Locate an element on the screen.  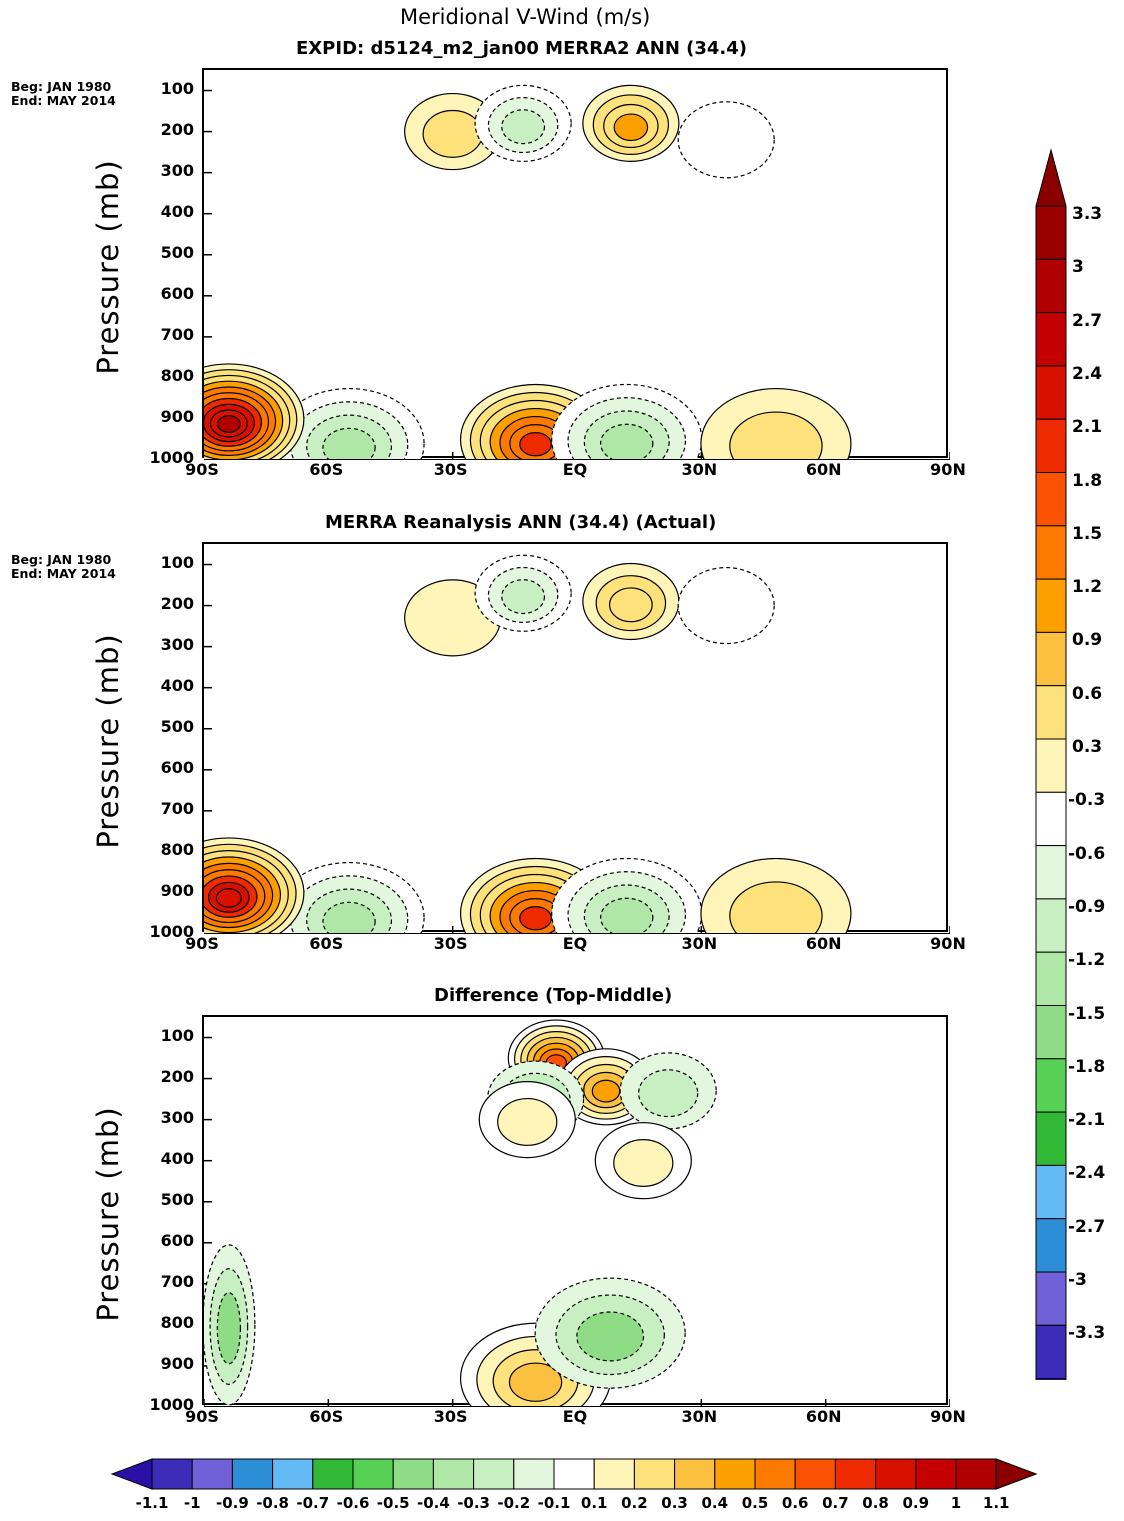
vertical-colorbar-label: 3.3 is located at coordinates (1087, 214).